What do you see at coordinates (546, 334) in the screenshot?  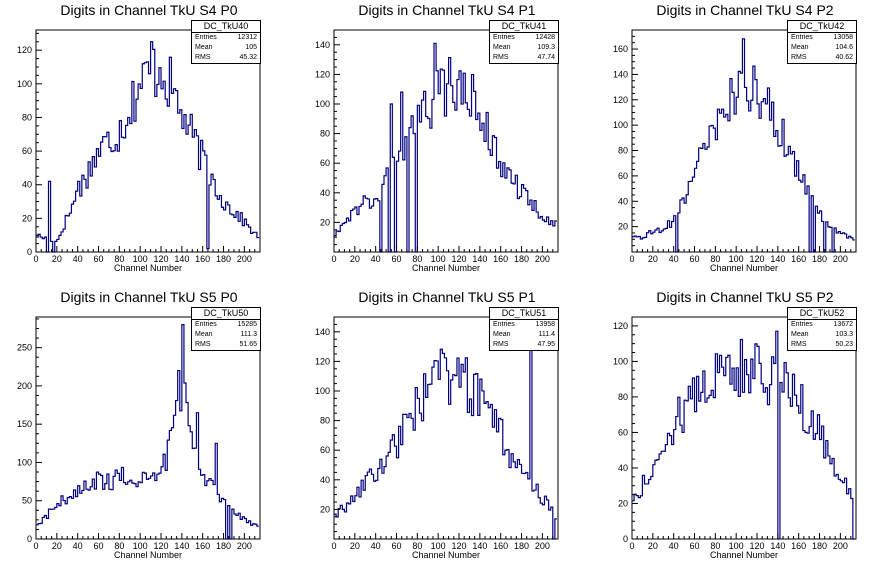 I see `stats-value: 111.4` at bounding box center [546, 334].